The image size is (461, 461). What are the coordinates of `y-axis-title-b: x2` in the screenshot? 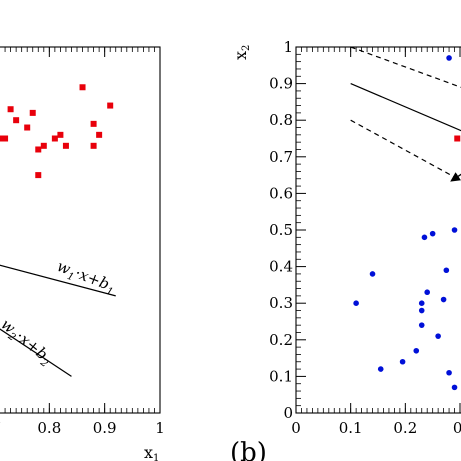 It's located at (241, 52).